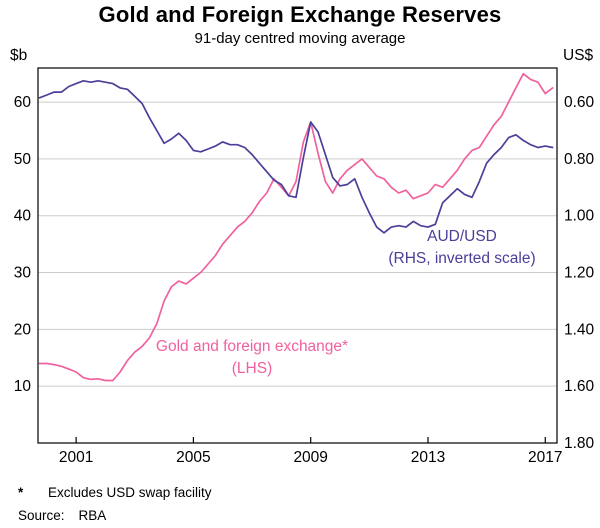 The height and width of the screenshot is (528, 600). I want to click on chart-title: Gold and Foreign Exchange Reserves, so click(300, 14).